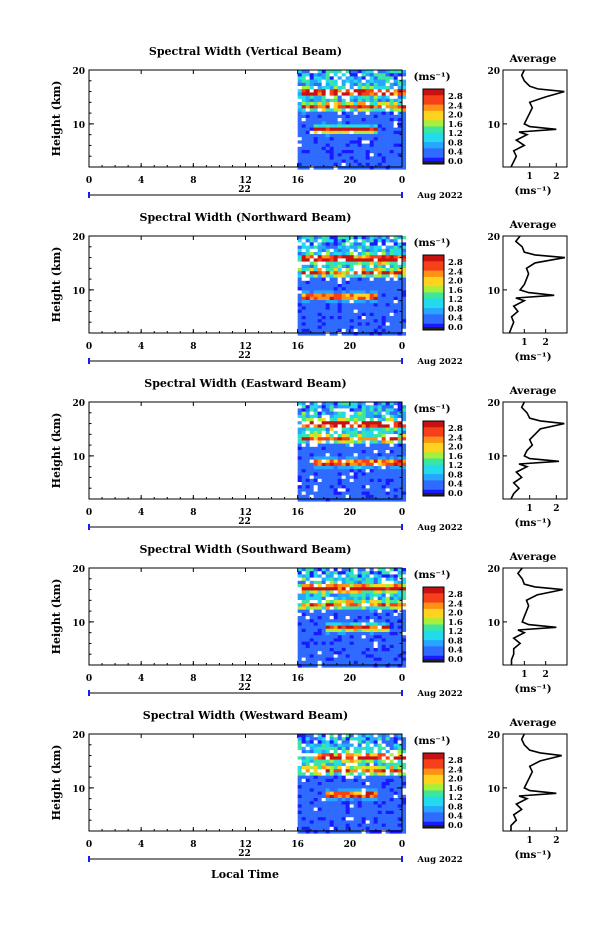 The width and height of the screenshot is (616, 929). What do you see at coordinates (141, 181) in the screenshot?
I see `x-tick-label: 4` at bounding box center [141, 181].